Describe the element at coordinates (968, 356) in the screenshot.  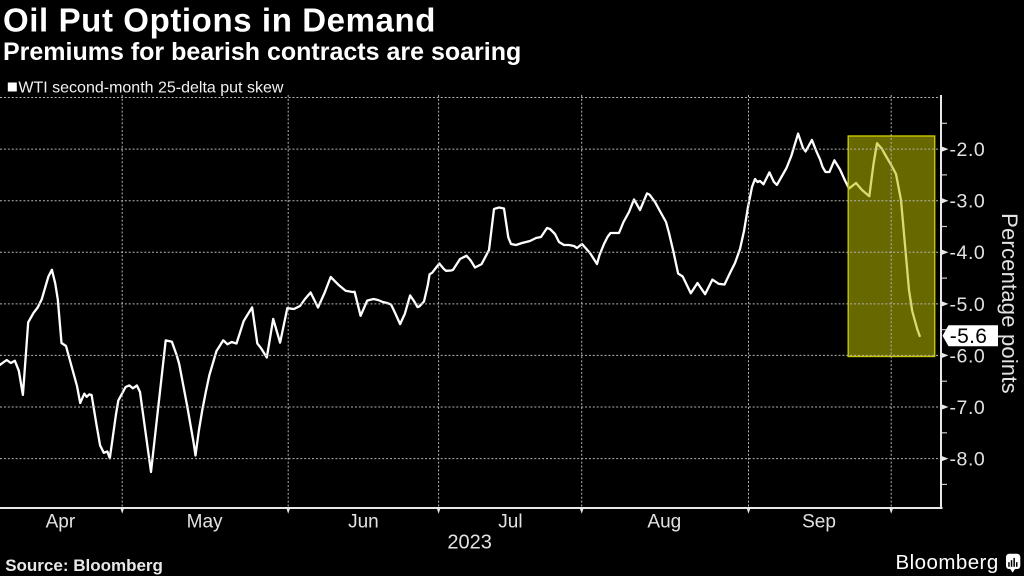
I see `svg-text: -6.0` at that location.